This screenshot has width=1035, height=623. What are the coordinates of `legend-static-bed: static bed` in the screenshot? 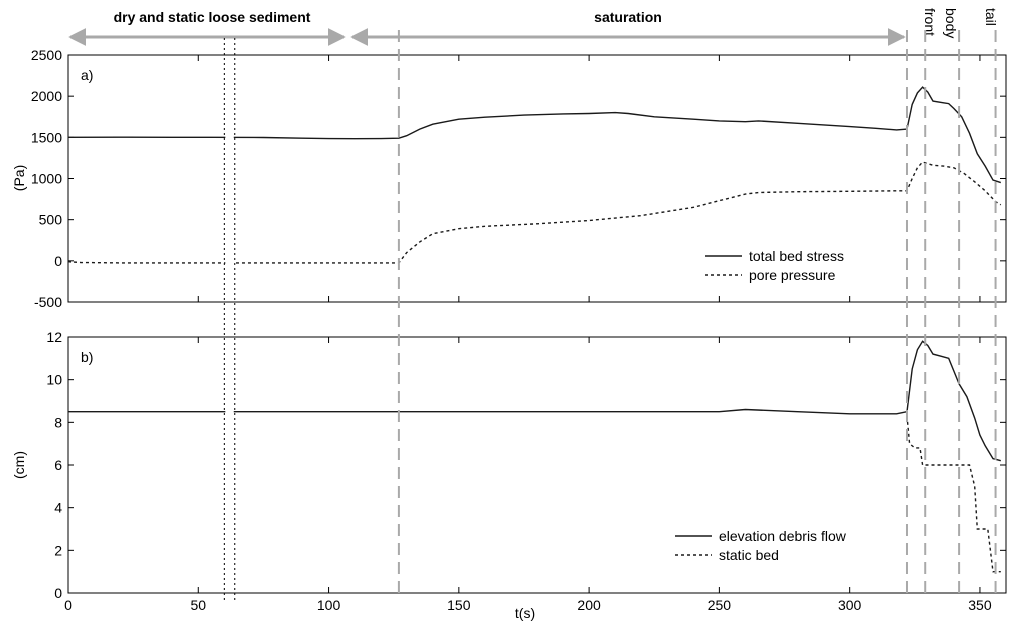 It's located at (749, 555).